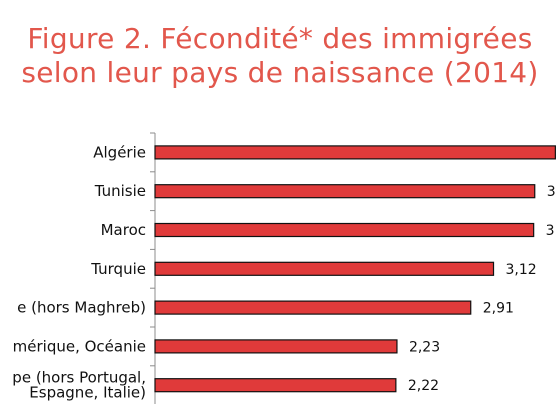  I want to click on category-label: pe (hors Portugal,, so click(79, 378).